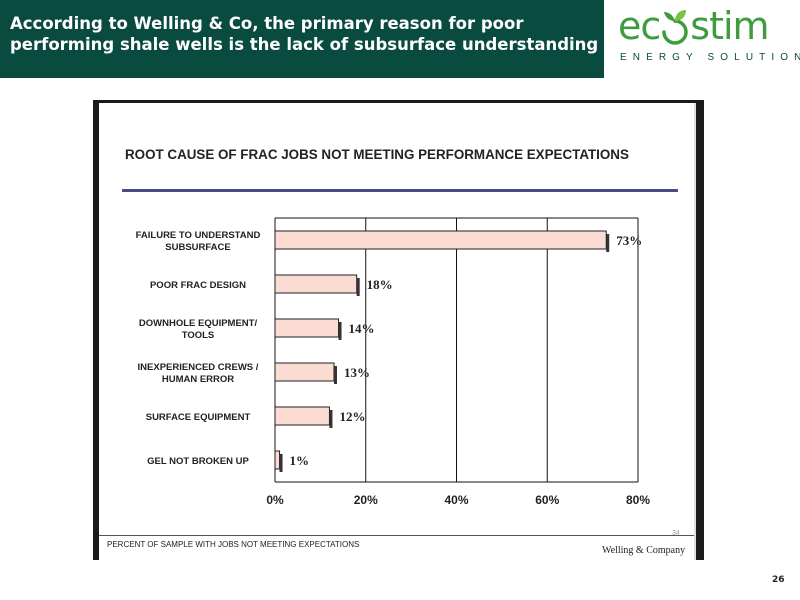 This screenshot has height=600, width=800. I want to click on category-label: FAILURE TO UNDERSTAND, so click(198, 235).